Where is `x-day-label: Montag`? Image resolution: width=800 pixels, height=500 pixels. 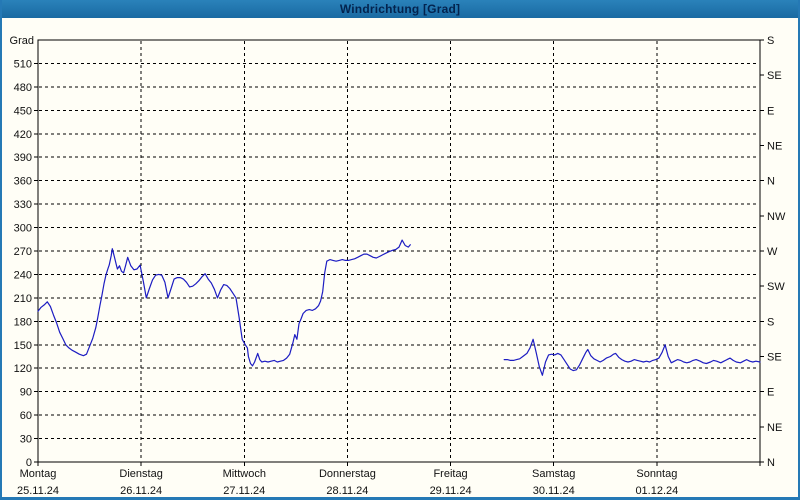
x-day-label: Montag is located at coordinates (38, 474).